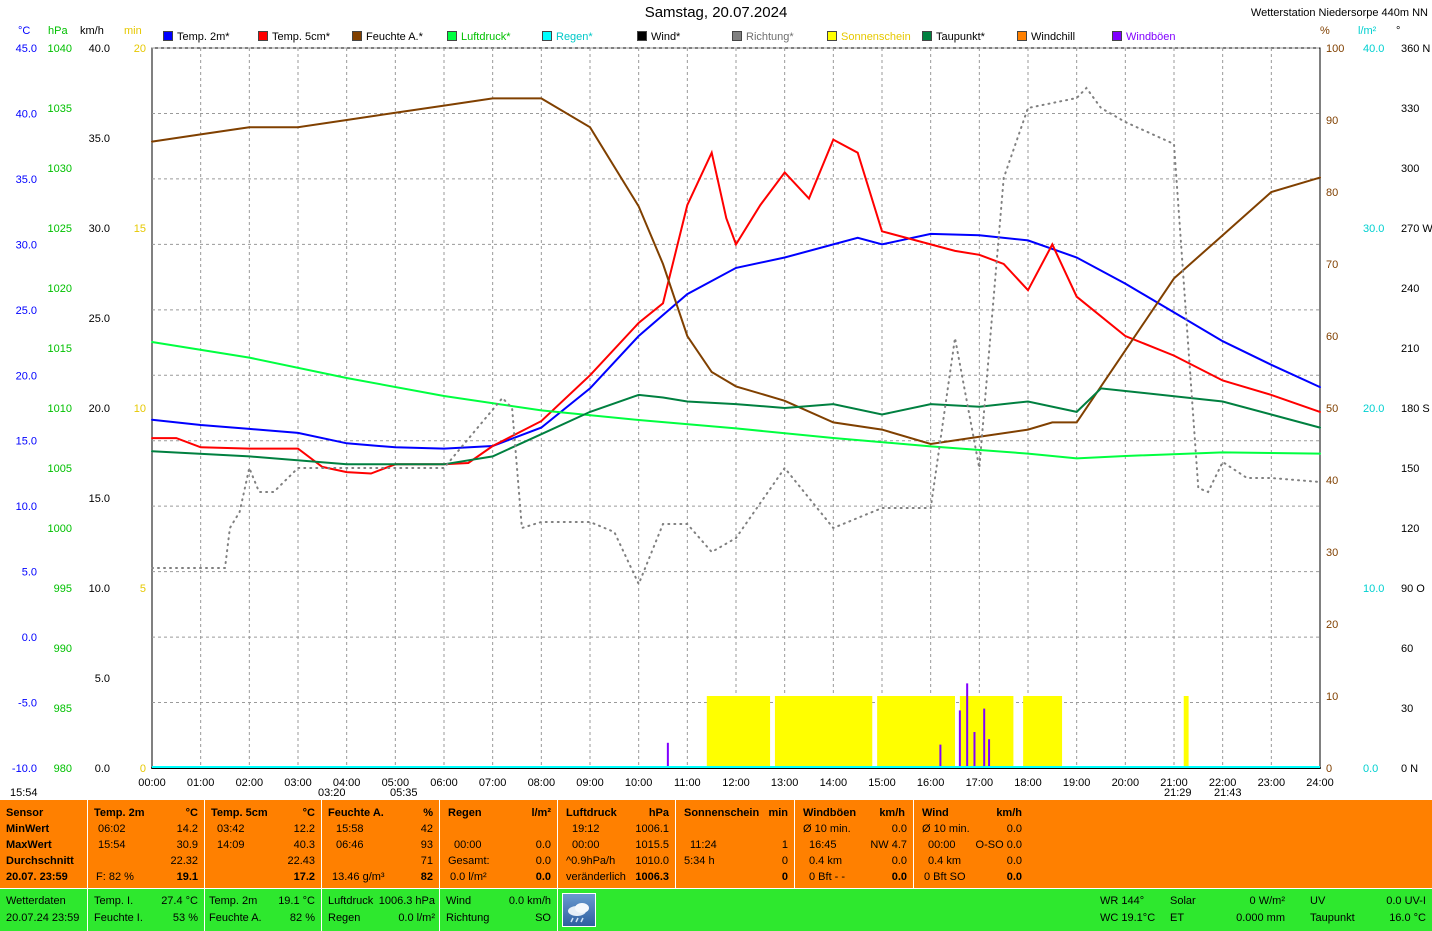 This screenshot has width=1432, height=931. I want to click on legend-item: Sonnenschein, so click(869, 37).